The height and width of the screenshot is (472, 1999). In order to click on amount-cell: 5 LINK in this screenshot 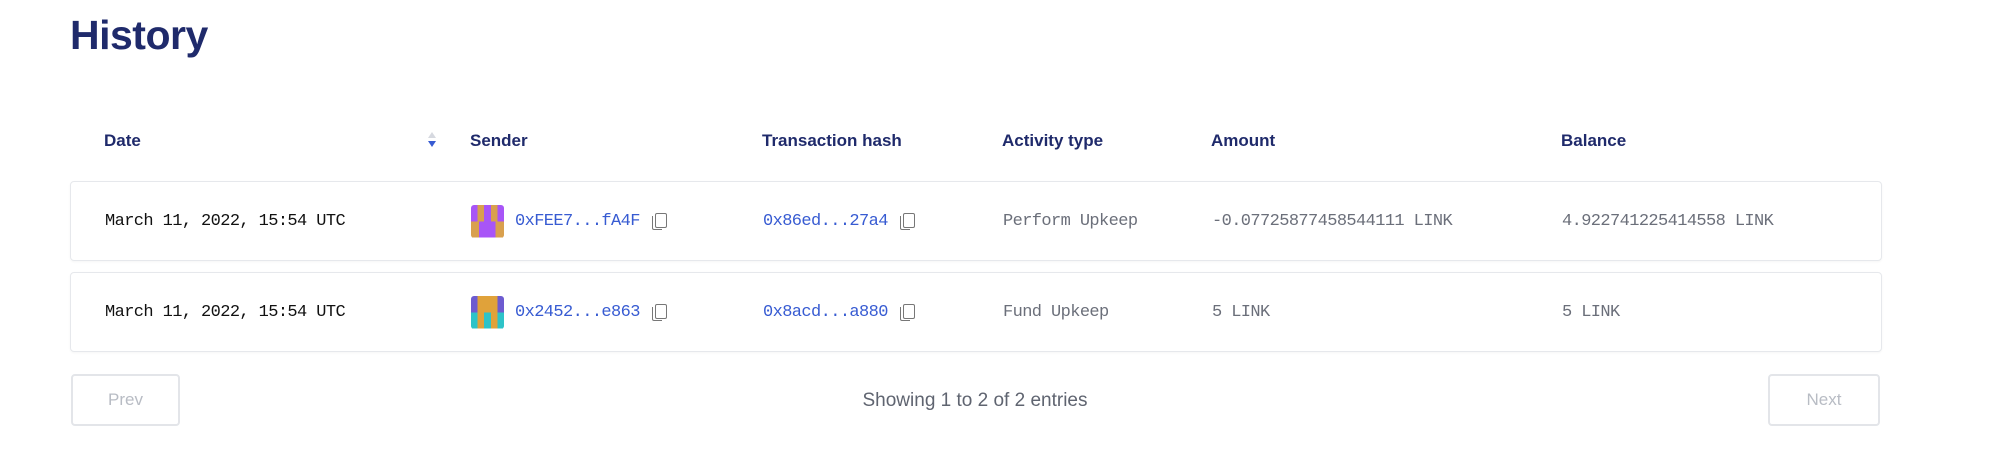, I will do `click(1241, 312)`.